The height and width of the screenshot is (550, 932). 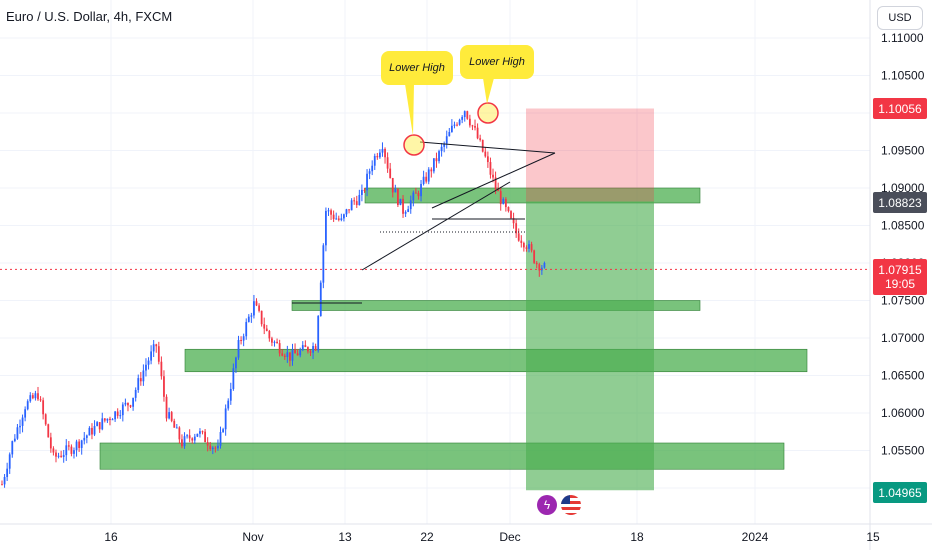 What do you see at coordinates (590, 346) in the screenshot?
I see `take-profit-area` at bounding box center [590, 346].